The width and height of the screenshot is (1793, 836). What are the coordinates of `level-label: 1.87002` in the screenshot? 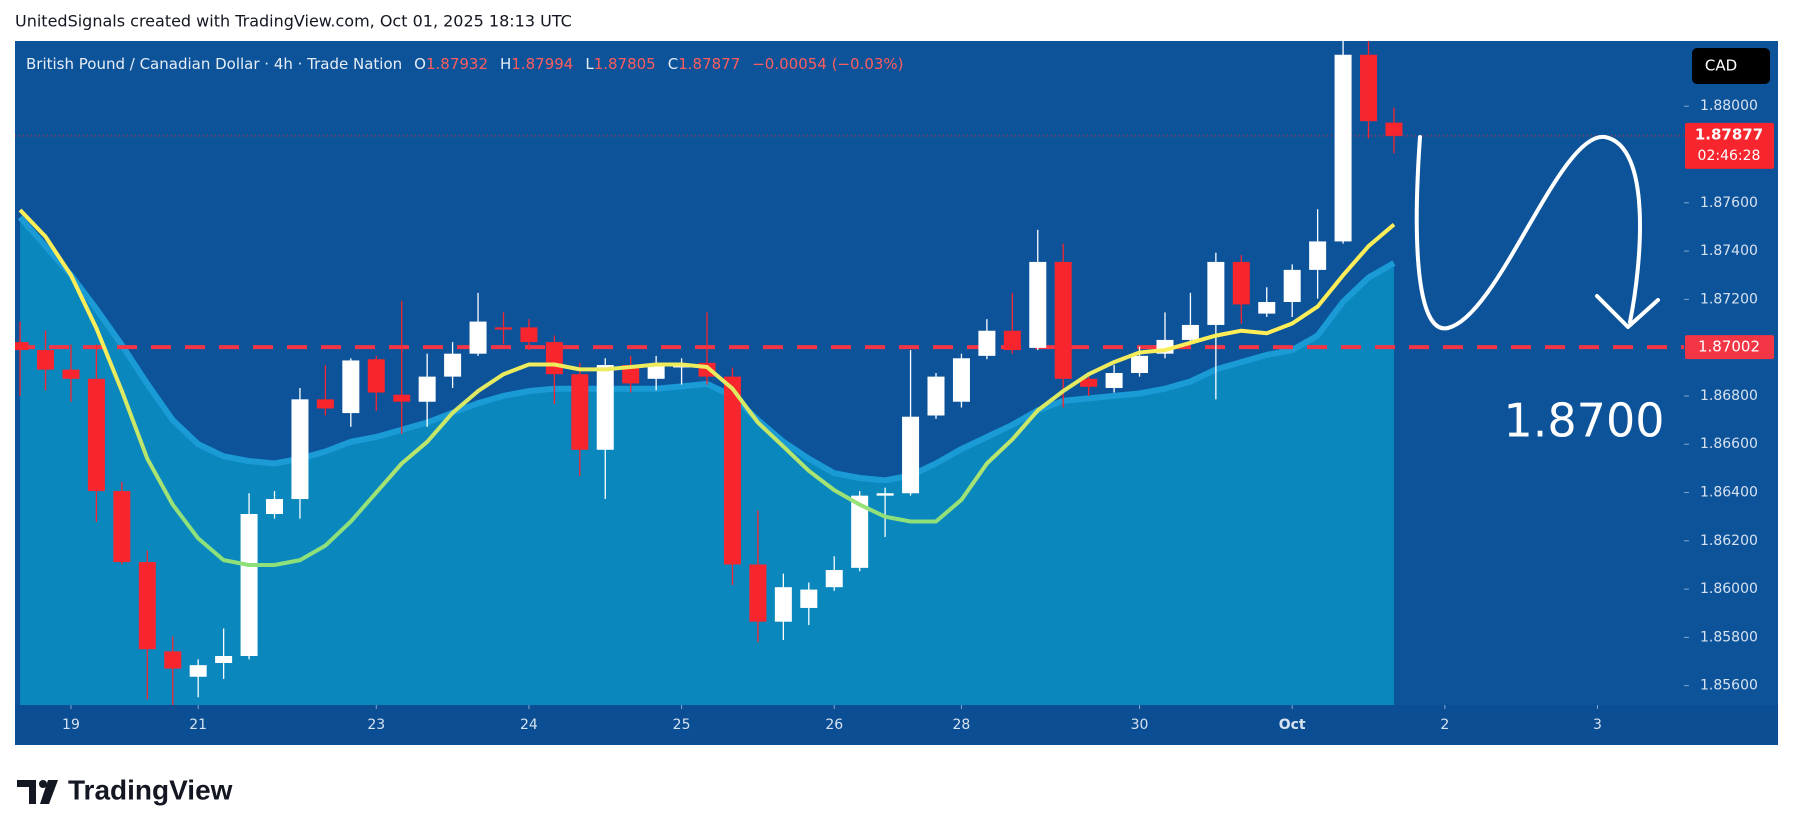 It's located at (1729, 347).